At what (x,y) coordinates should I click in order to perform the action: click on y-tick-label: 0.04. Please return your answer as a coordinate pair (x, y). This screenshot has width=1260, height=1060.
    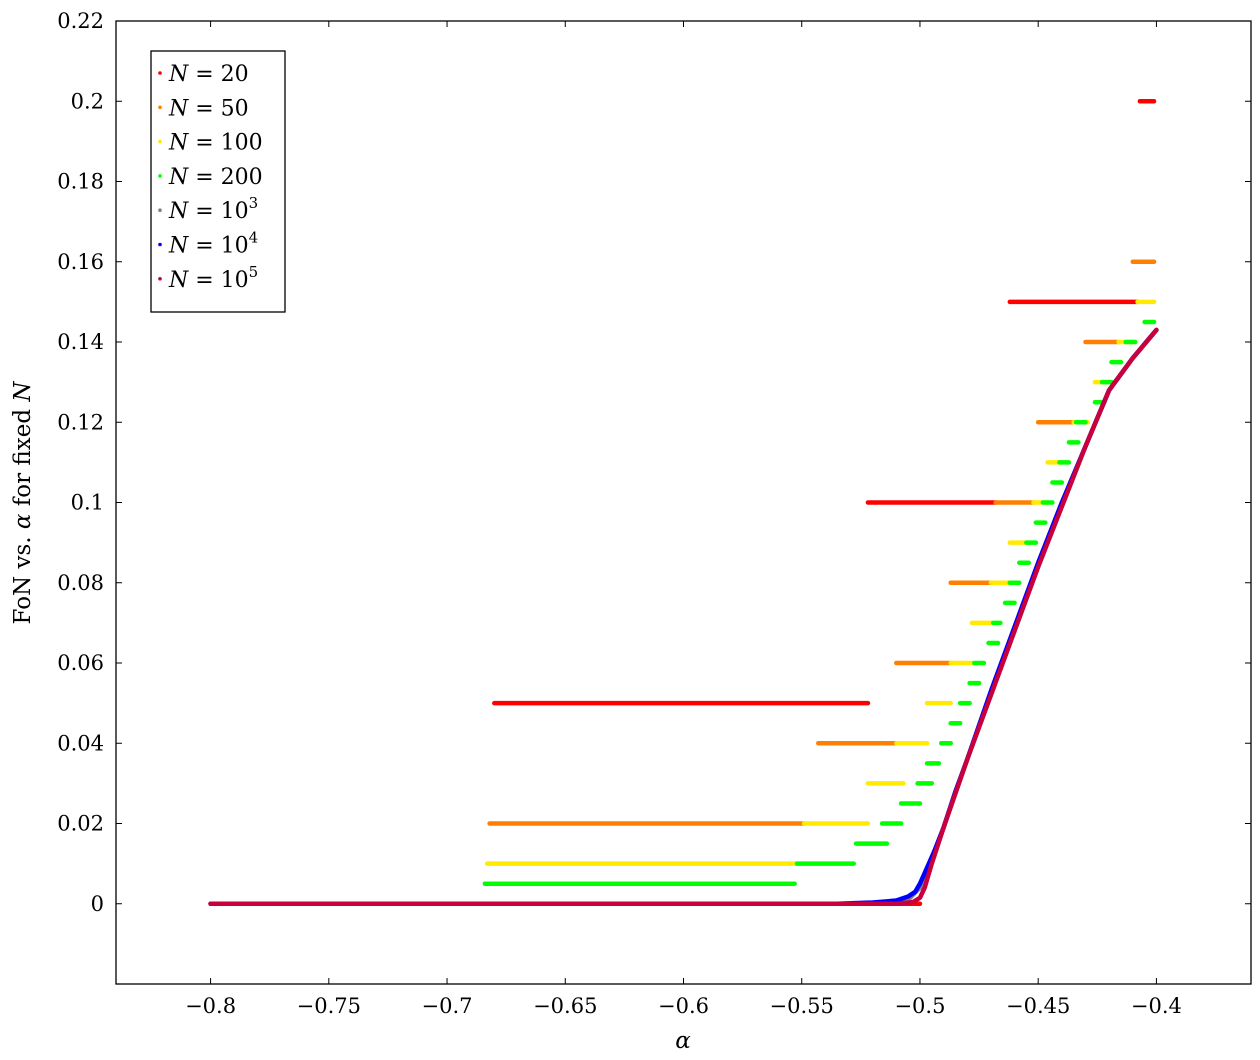
    Looking at the image, I should click on (80, 743).